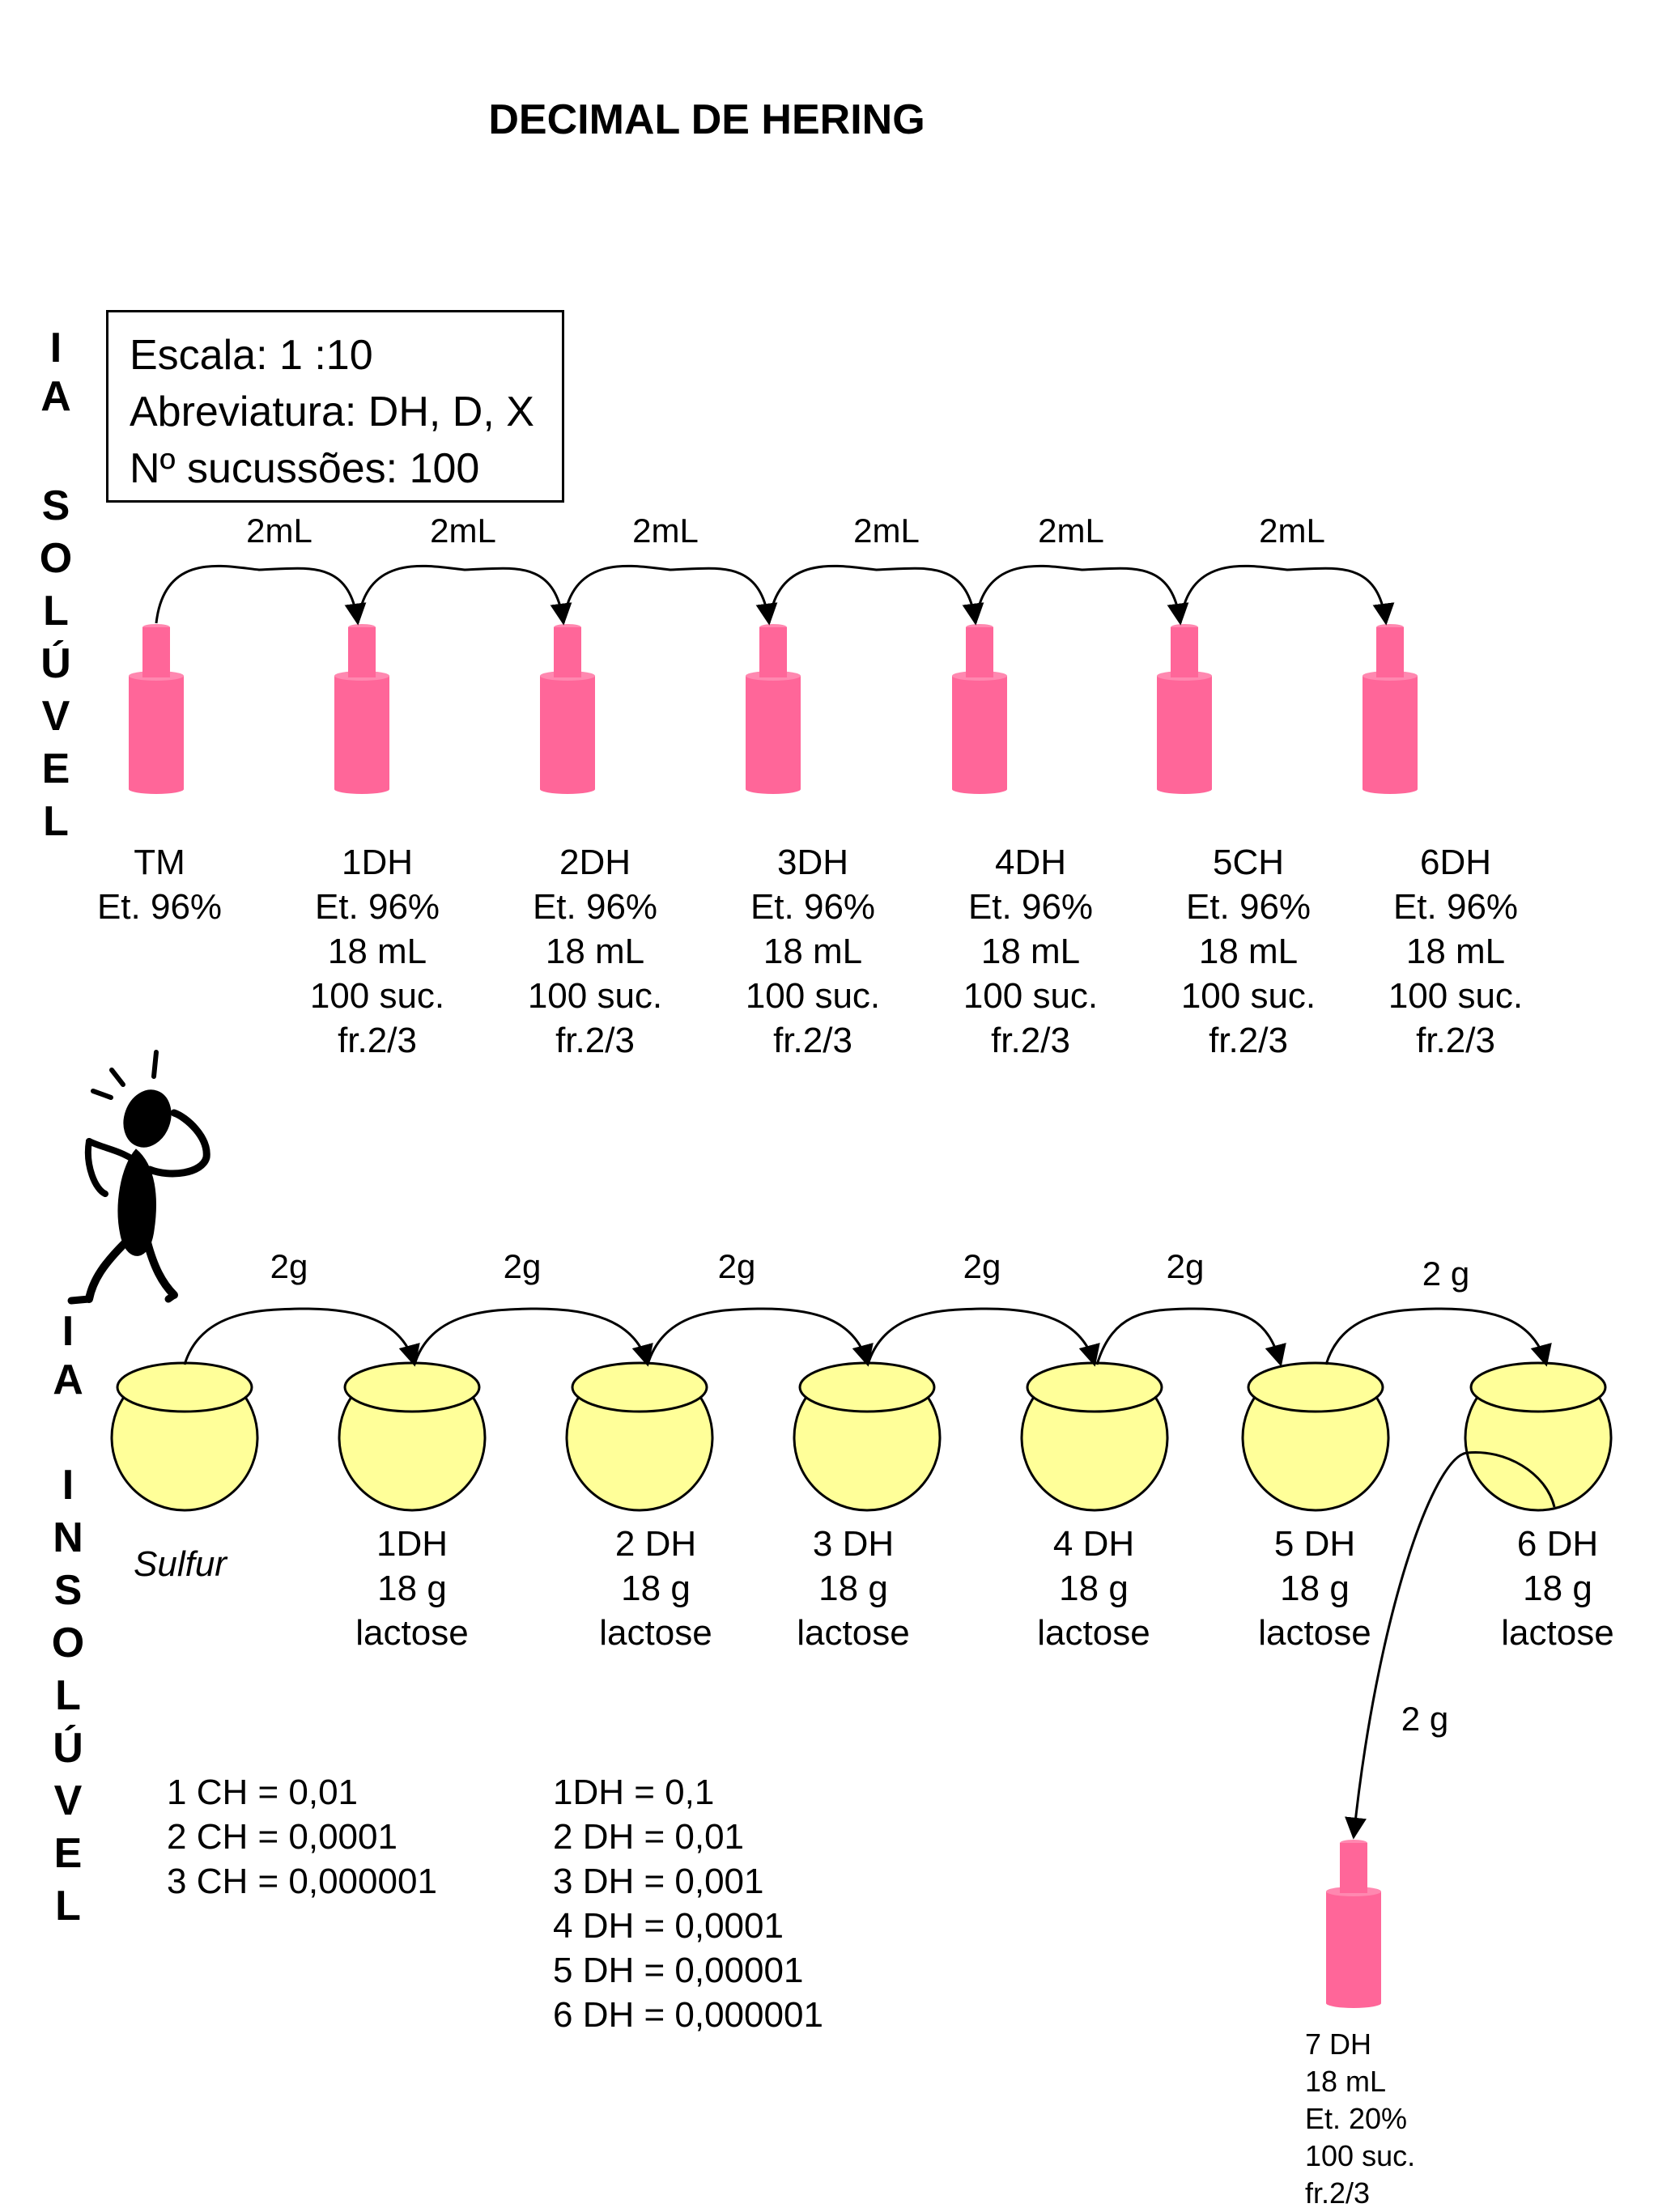  What do you see at coordinates (263, 1792) in the screenshot?
I see `ch-equivalence-1: 1 CH = 0,01` at bounding box center [263, 1792].